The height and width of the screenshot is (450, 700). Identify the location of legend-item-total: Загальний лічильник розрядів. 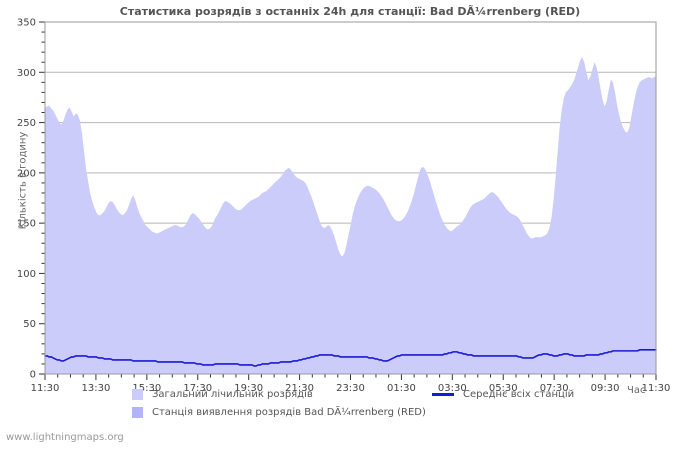
(222, 394).